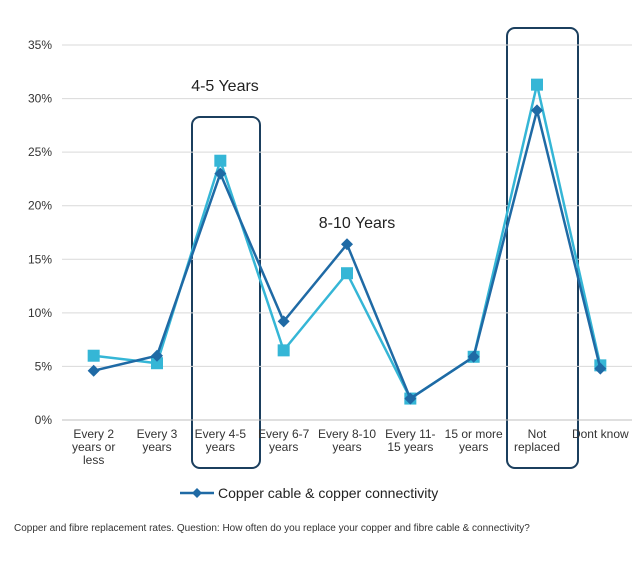 This screenshot has height=561, width=640. What do you see at coordinates (93, 447) in the screenshot?
I see `x-tick-label: Every 2 years or less` at bounding box center [93, 447].